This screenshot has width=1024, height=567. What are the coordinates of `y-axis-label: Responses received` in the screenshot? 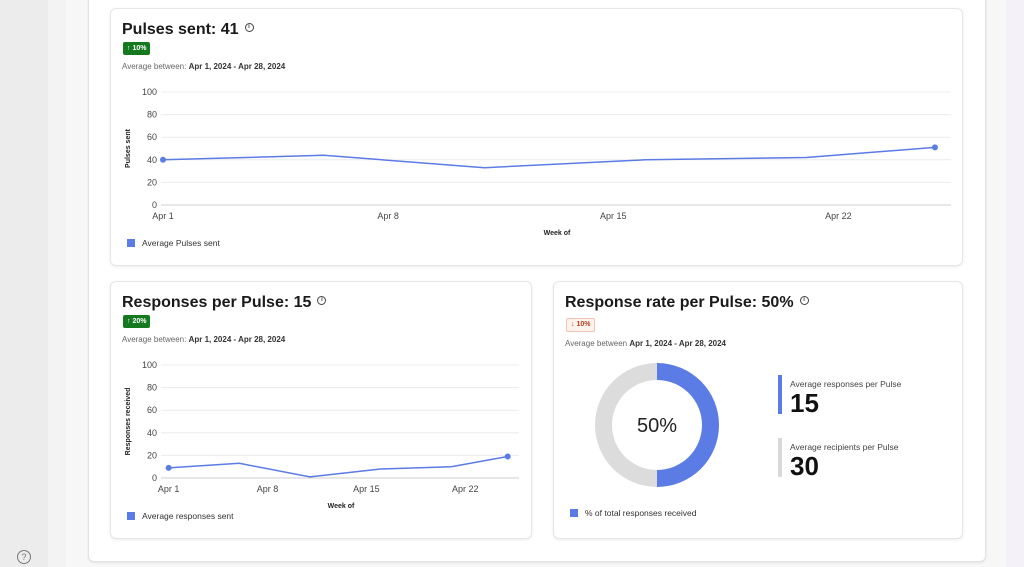 It's located at (128, 422).